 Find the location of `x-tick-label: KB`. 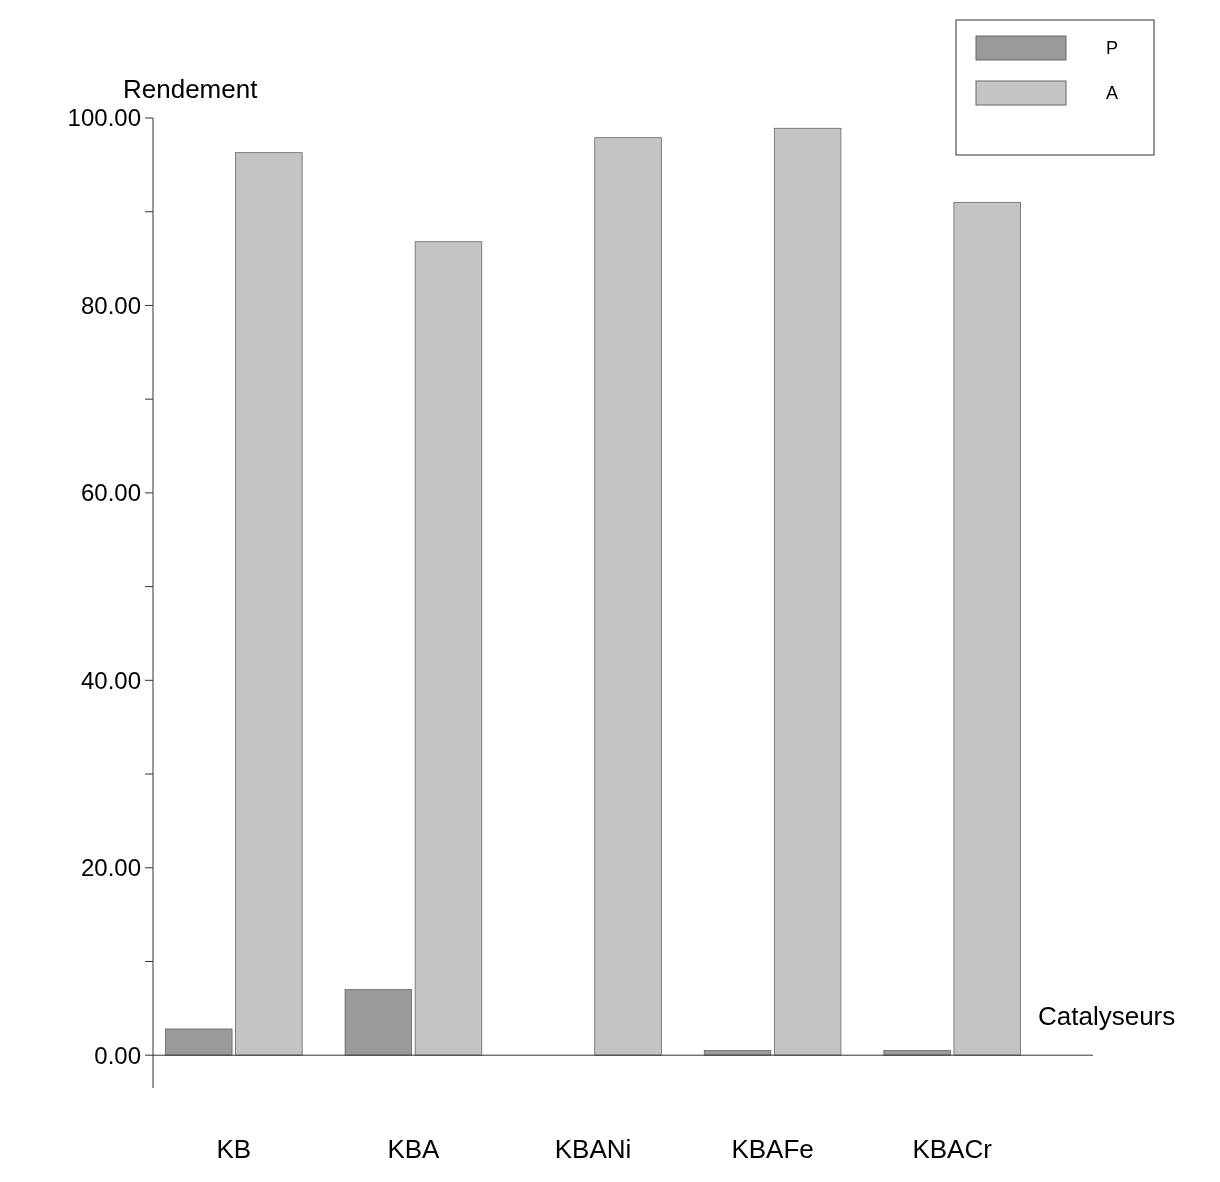

x-tick-label: KB is located at coordinates (234, 1149).